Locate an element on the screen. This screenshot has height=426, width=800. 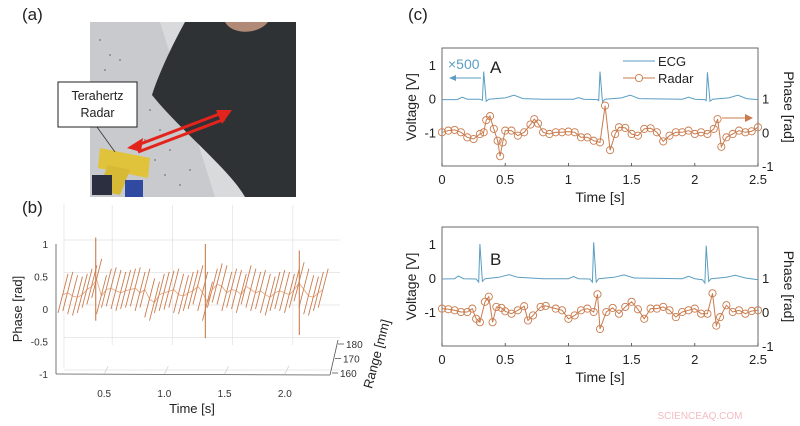
watermark: SCIENCEAQ.COM is located at coordinates (699, 416).